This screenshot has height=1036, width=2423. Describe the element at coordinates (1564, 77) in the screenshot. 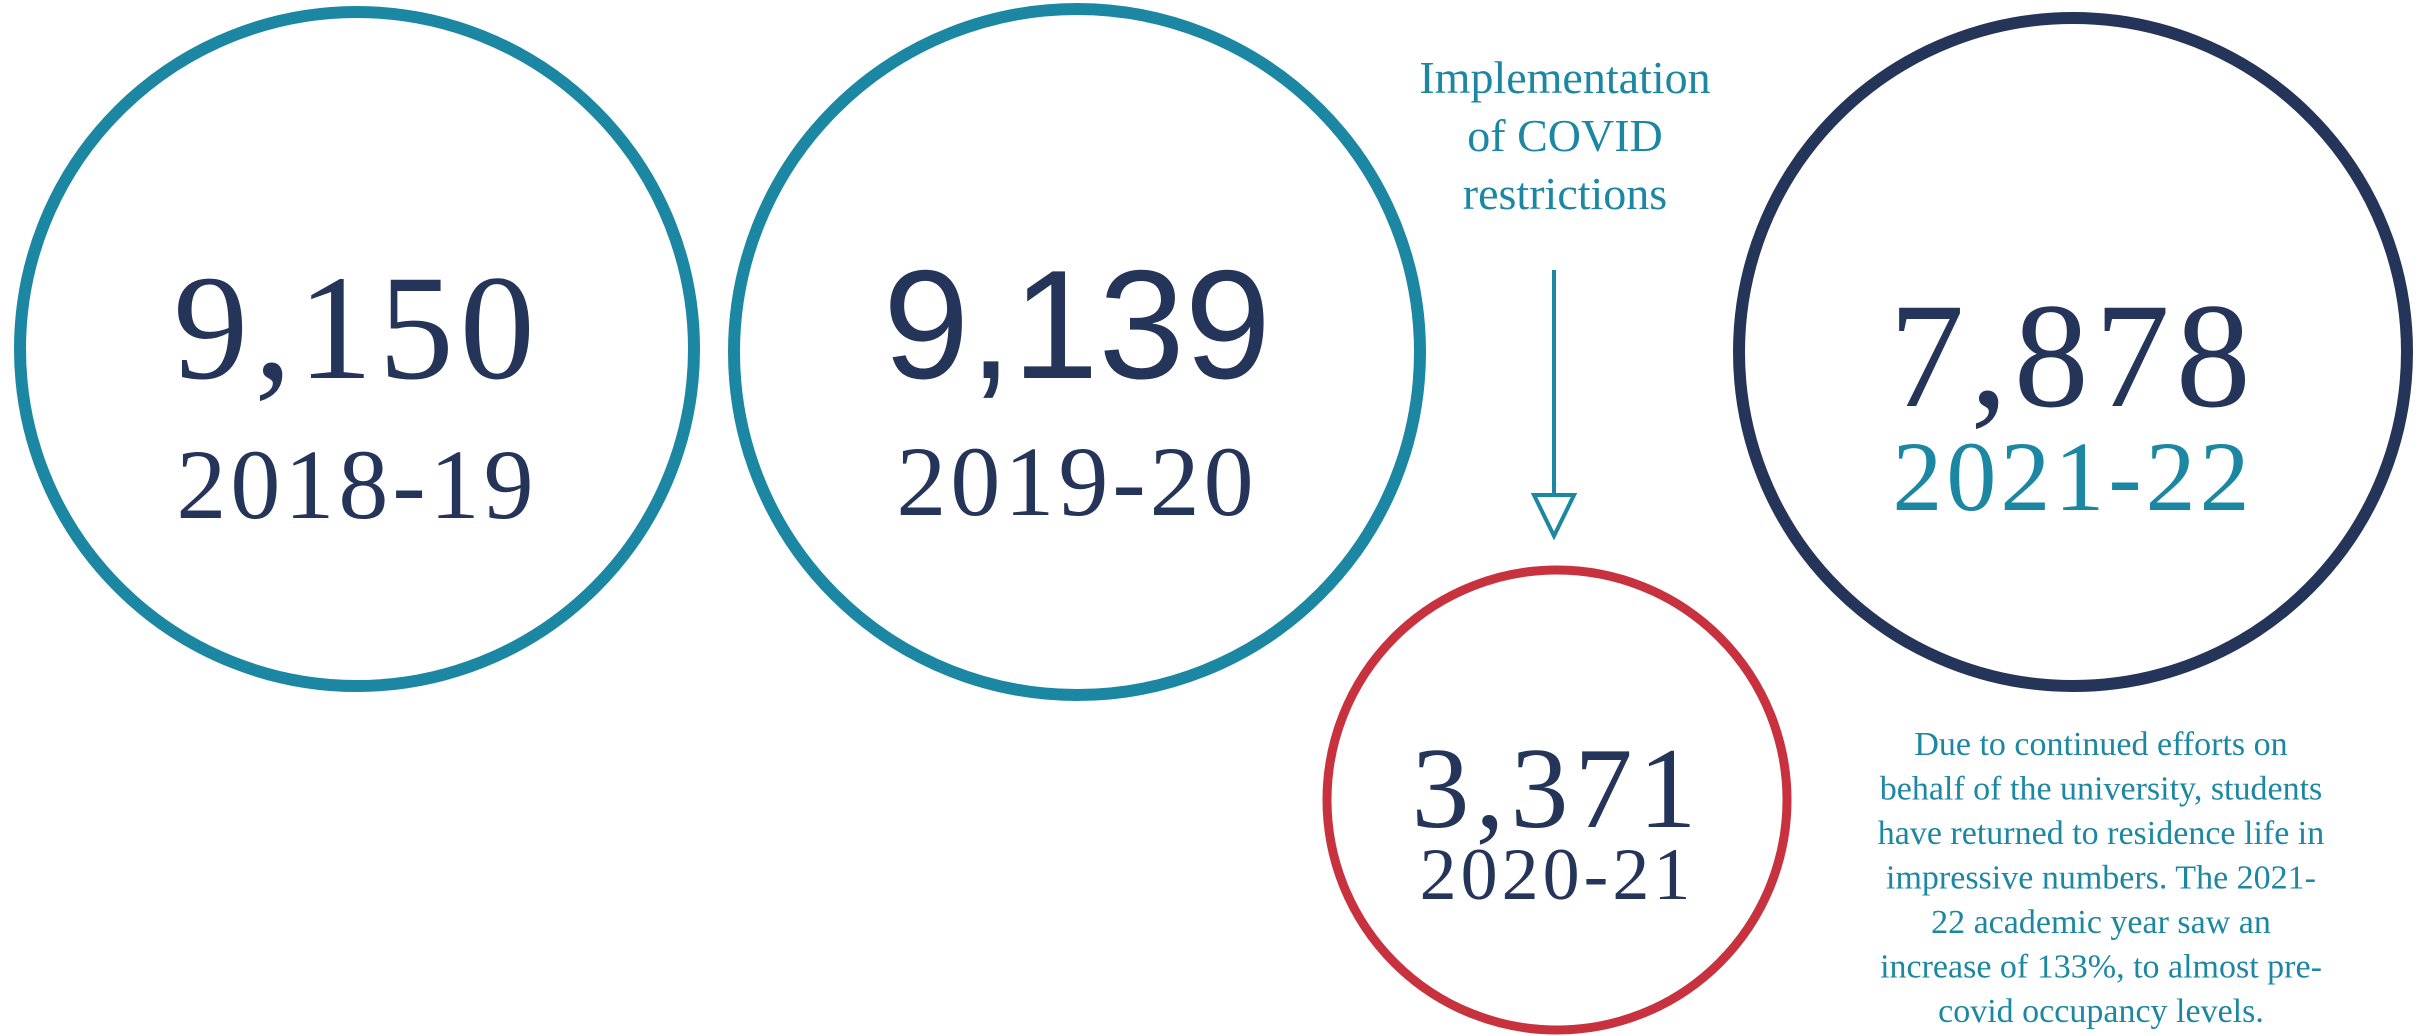

I see `annotation-line: Implementation` at that location.